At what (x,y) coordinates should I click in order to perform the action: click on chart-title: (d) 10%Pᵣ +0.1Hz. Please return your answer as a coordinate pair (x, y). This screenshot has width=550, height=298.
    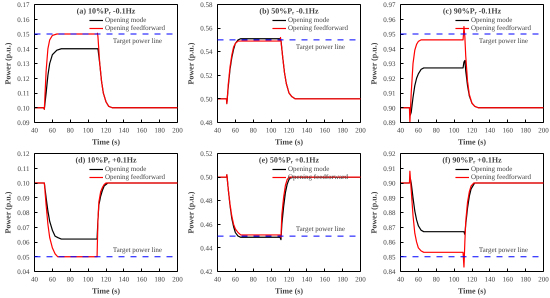
    Looking at the image, I should click on (106, 160).